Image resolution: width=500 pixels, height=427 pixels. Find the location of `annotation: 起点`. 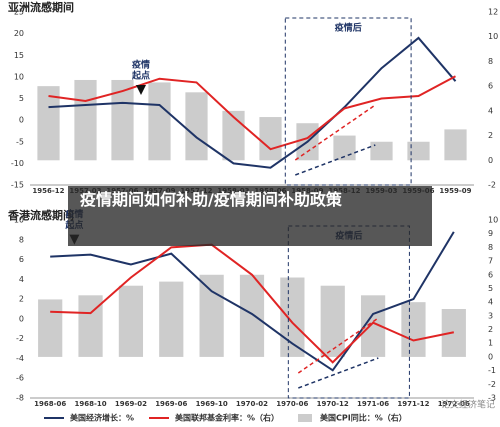

annotation: 起点 is located at coordinates (140, 75).